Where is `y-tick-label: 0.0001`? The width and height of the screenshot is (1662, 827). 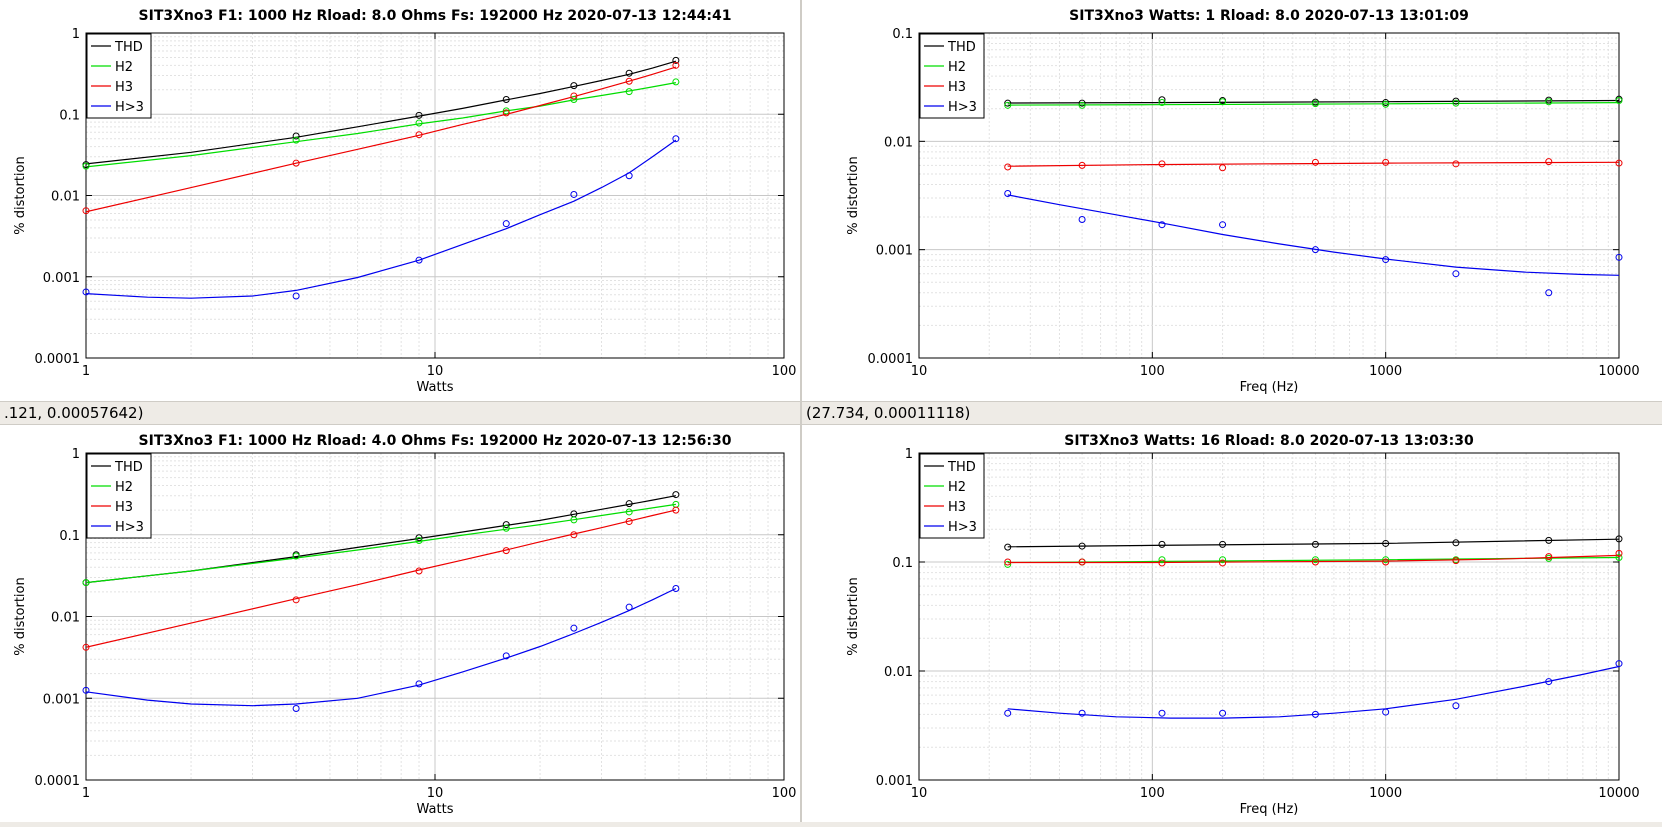 y-tick-label: 0.0001 is located at coordinates (58, 781).